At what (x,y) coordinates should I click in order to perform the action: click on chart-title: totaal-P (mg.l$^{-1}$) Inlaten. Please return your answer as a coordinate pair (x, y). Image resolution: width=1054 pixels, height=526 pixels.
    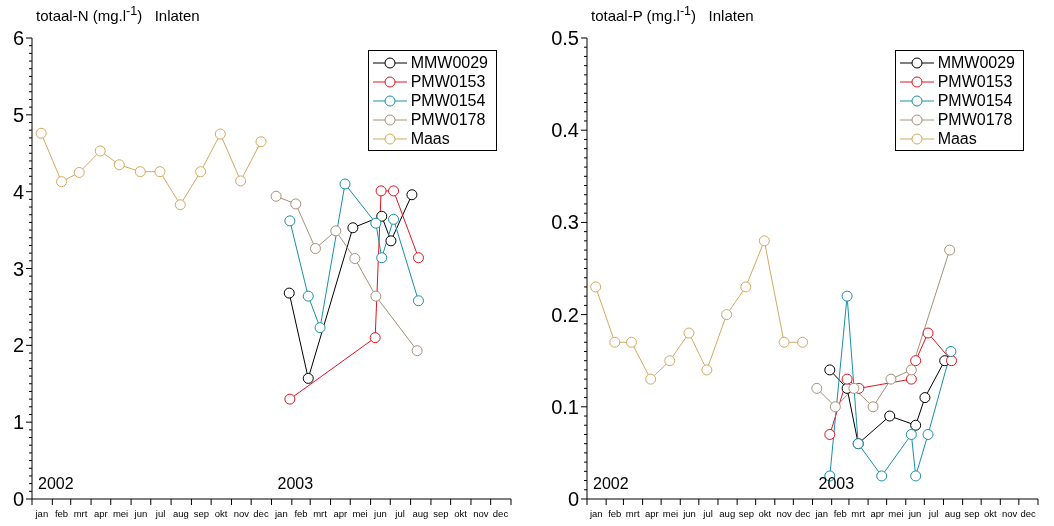
    Looking at the image, I should click on (672, 14).